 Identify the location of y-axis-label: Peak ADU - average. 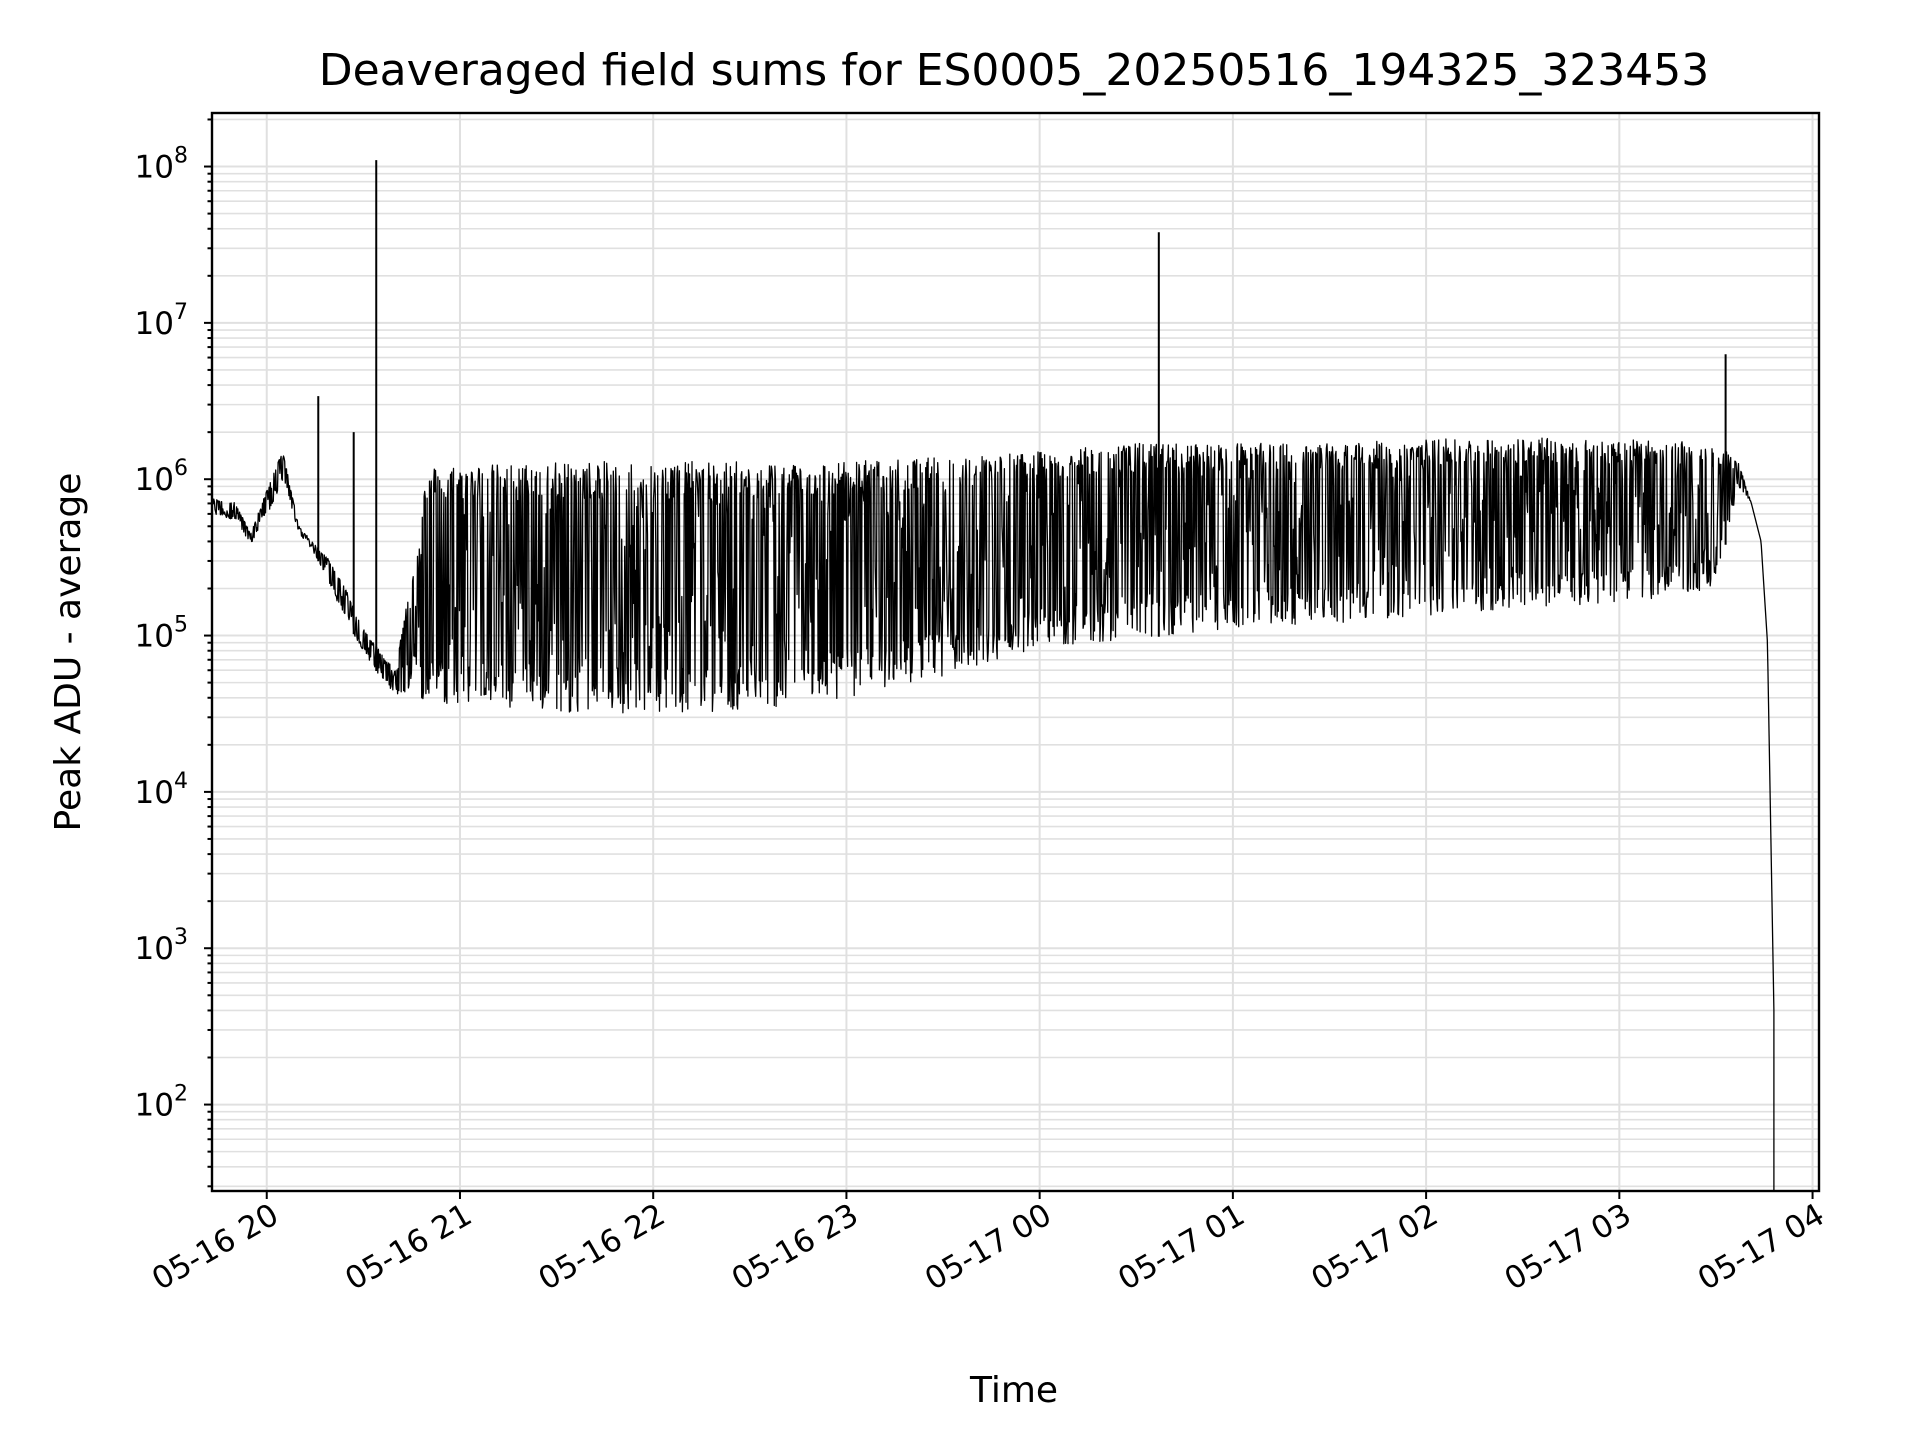
(68, 652).